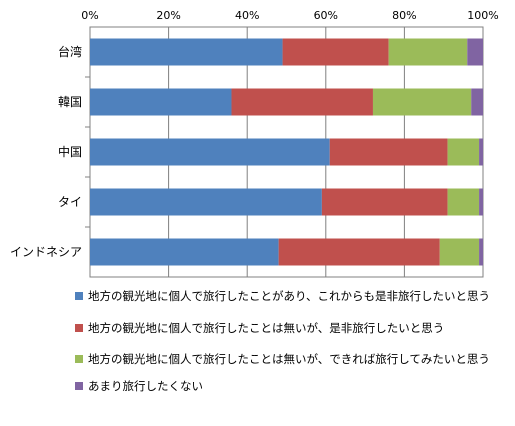 The height and width of the screenshot is (426, 515). I want to click on x-tick-label: 40%, so click(247, 15).